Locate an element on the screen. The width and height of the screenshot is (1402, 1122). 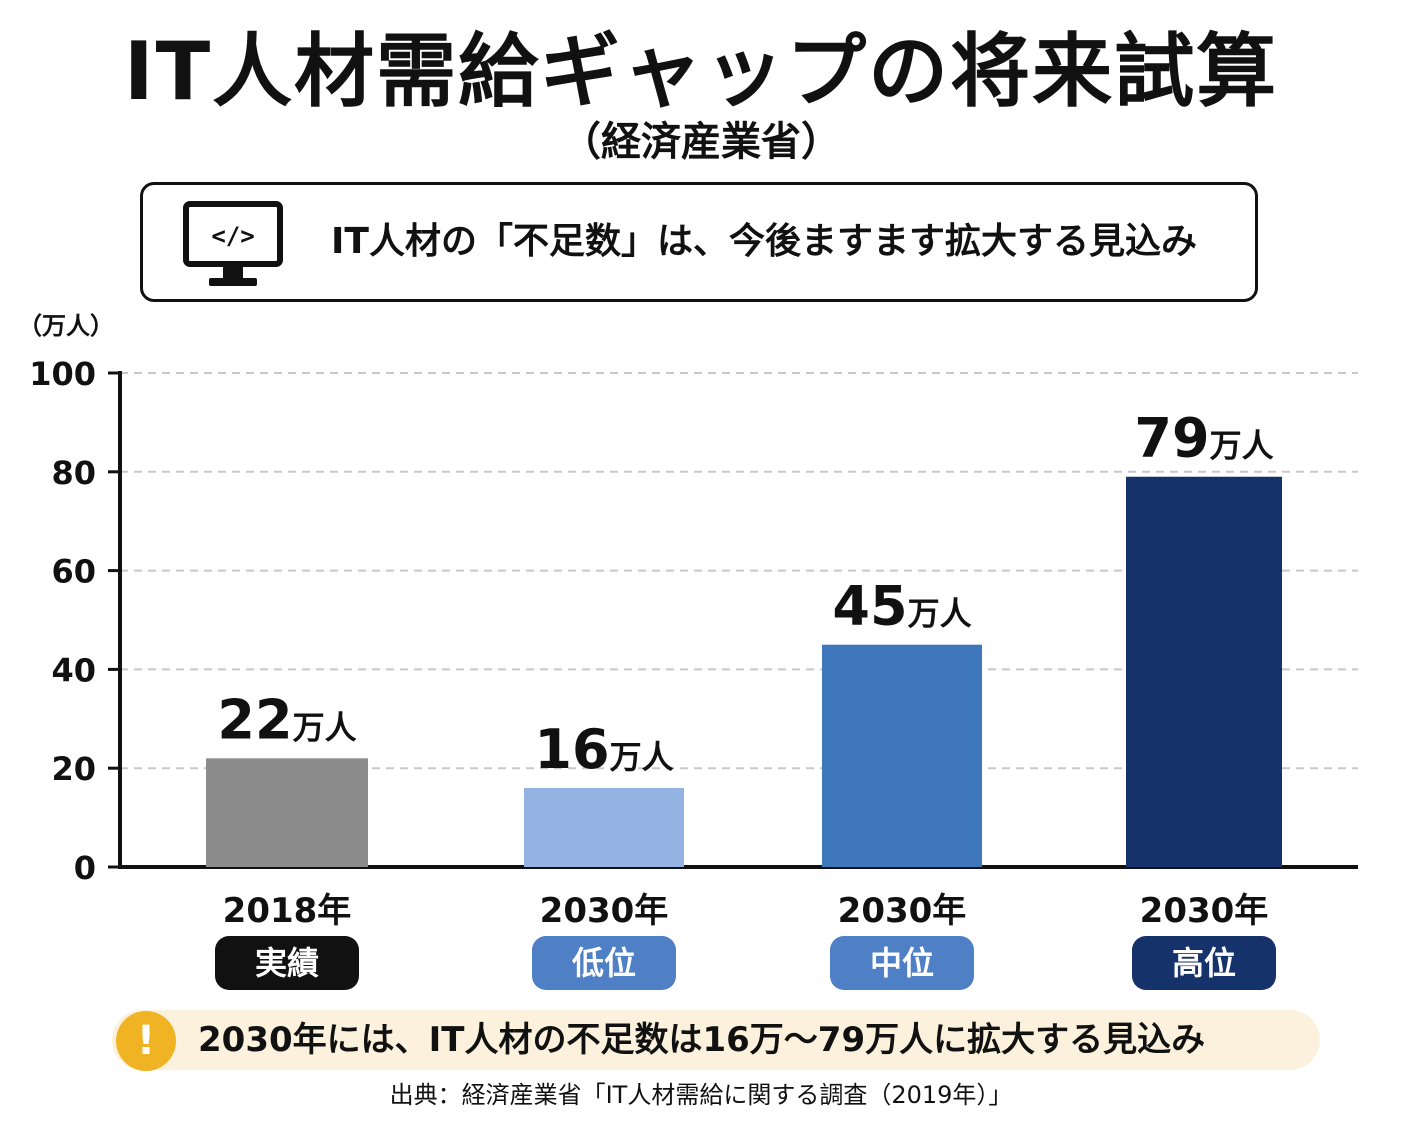
y-tick-label: 60 is located at coordinates (73, 572).